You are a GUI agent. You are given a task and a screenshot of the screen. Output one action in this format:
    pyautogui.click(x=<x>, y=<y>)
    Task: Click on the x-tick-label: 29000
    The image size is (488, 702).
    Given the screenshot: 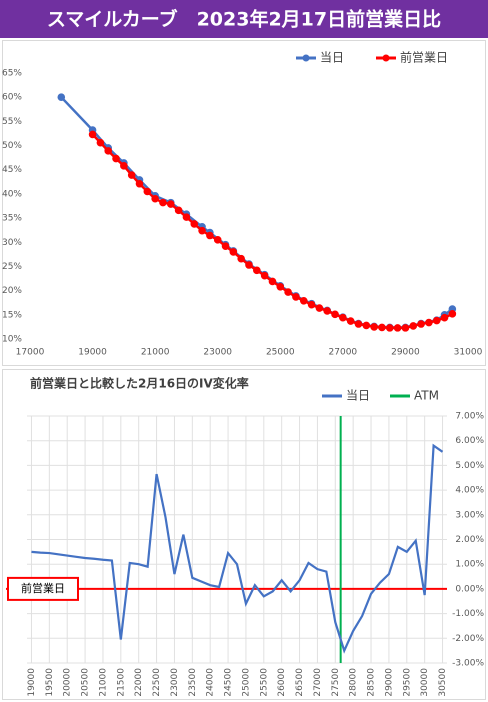 What is the action you would take?
    pyautogui.click(x=405, y=353)
    